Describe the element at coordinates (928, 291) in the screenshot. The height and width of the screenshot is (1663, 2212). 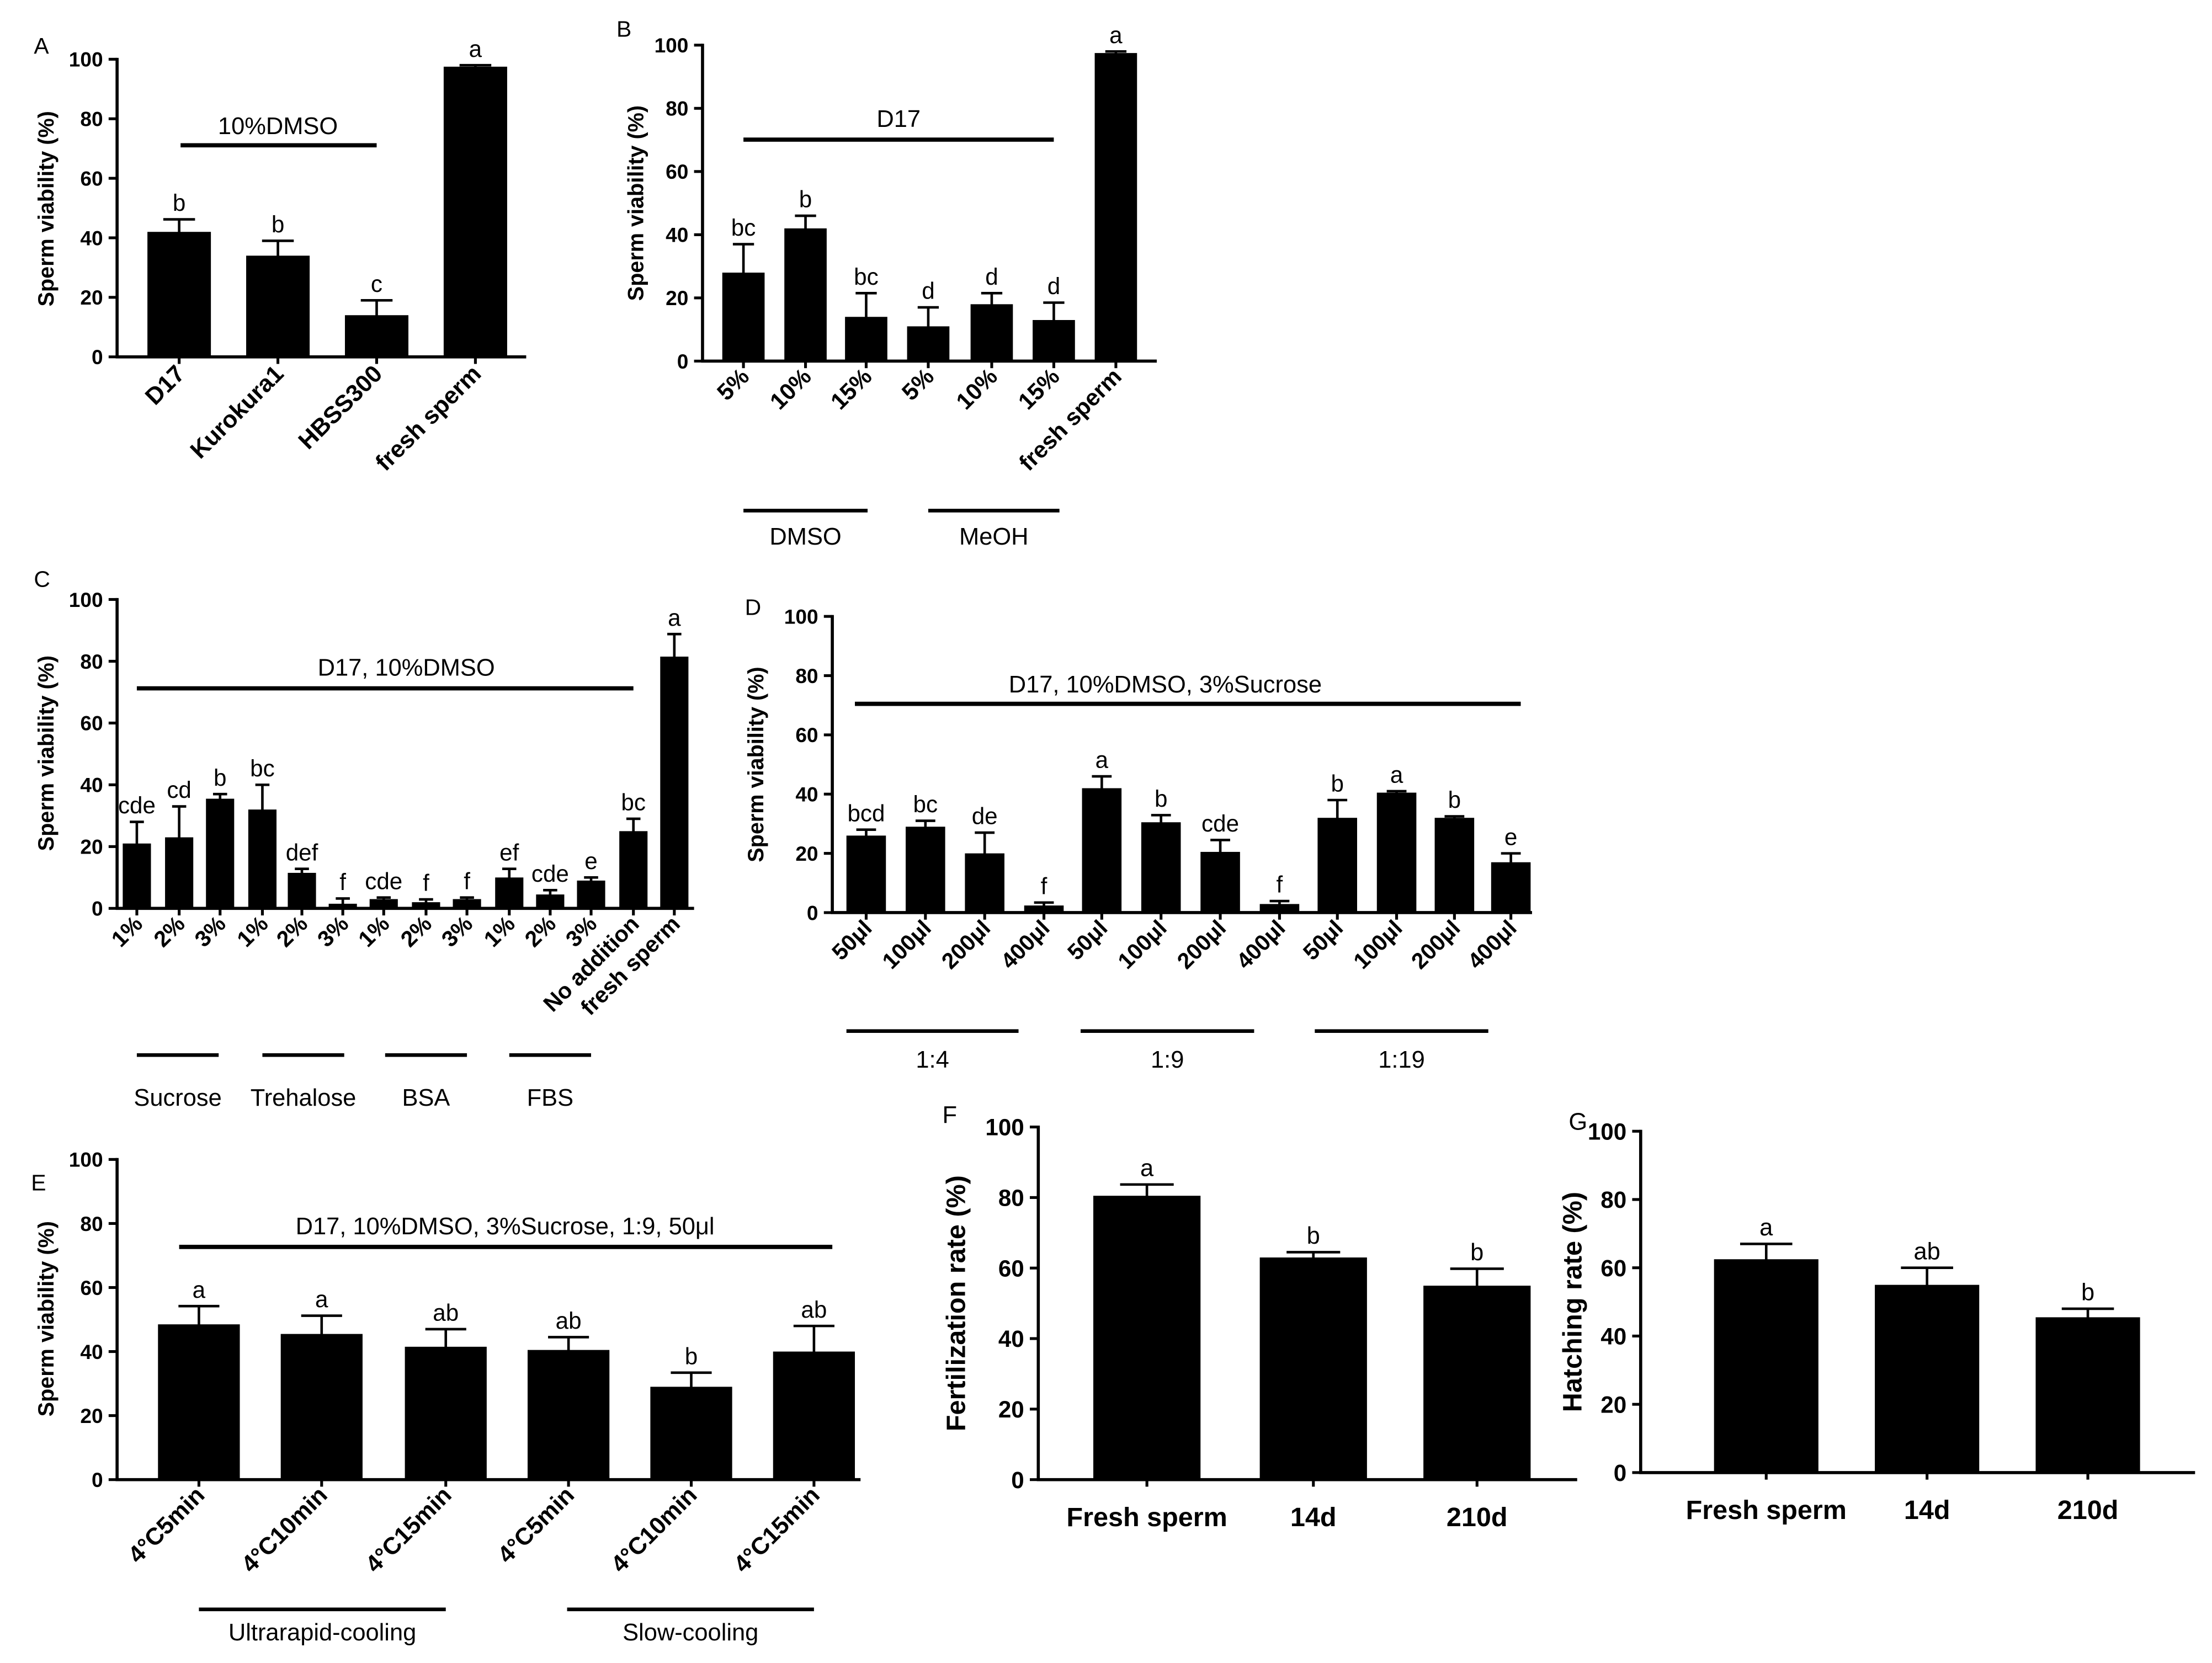
I see `significance-letter: d` at that location.